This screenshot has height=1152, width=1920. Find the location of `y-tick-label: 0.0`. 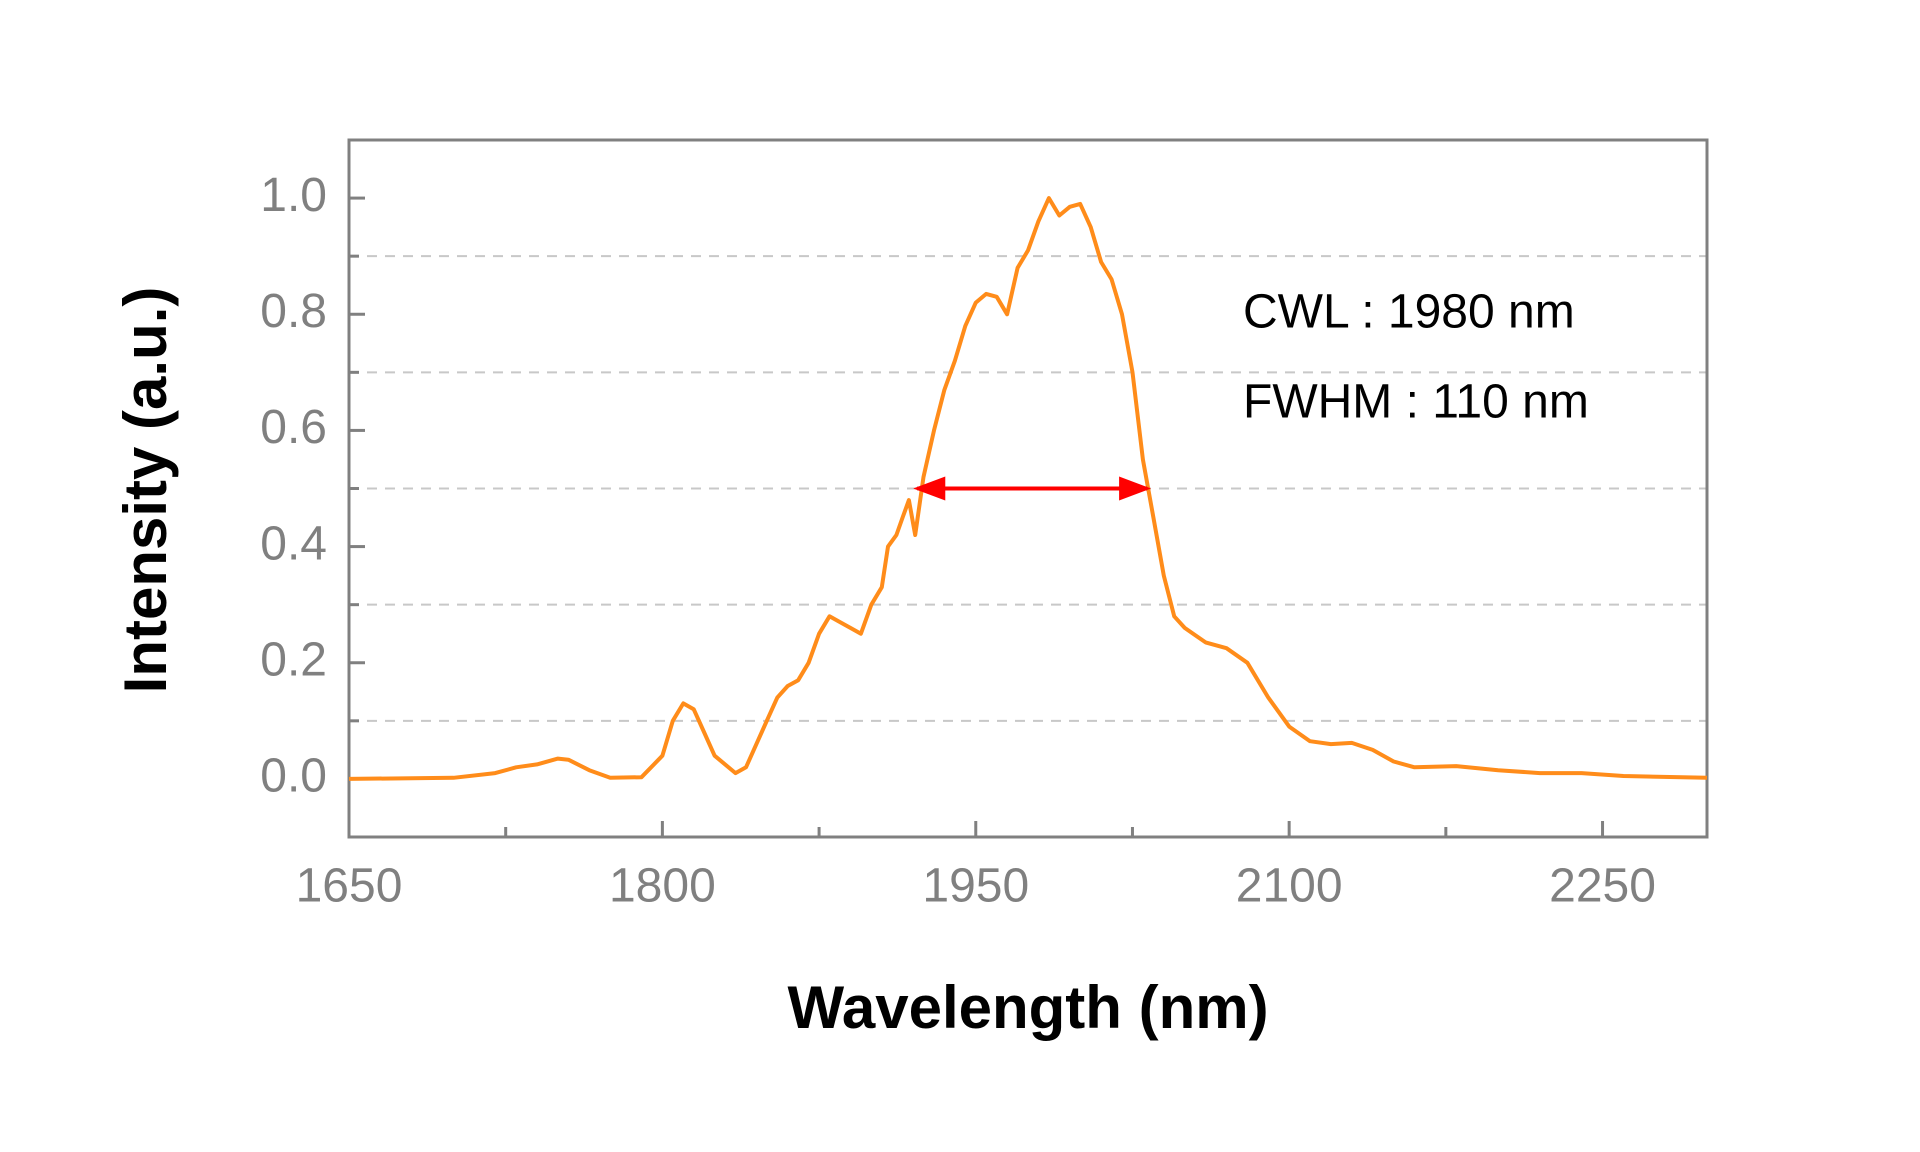

y-tick-label: 0.0 is located at coordinates (293, 776).